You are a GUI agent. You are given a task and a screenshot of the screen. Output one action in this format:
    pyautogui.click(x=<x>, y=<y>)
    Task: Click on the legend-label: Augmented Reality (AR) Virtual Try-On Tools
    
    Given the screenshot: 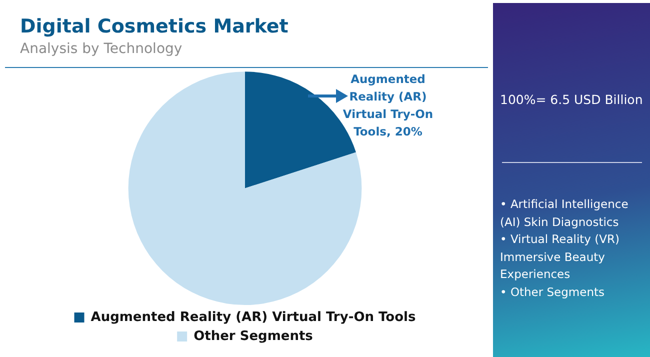 What is the action you would take?
    pyautogui.click(x=253, y=317)
    